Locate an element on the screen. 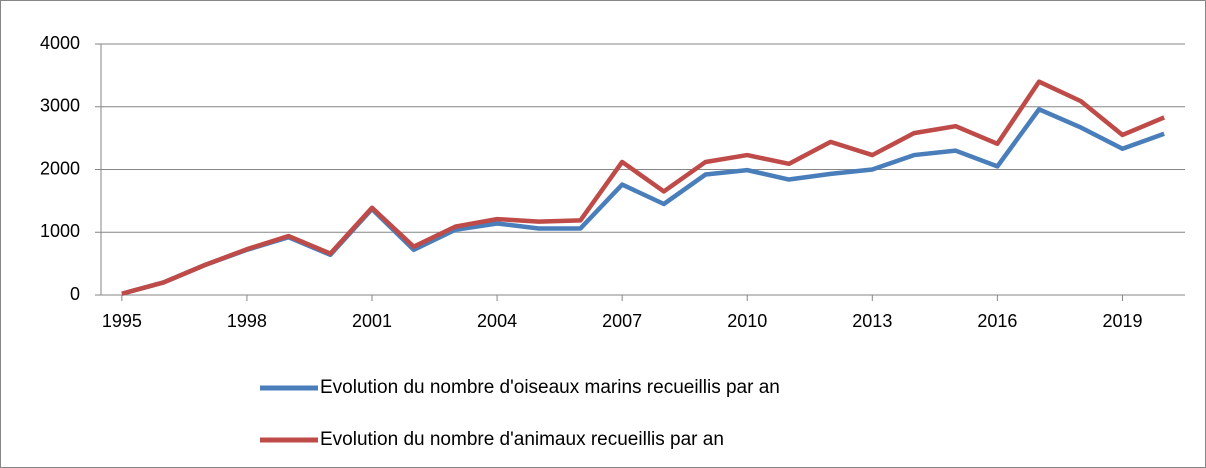  x-tick-label: 2016 is located at coordinates (997, 321).